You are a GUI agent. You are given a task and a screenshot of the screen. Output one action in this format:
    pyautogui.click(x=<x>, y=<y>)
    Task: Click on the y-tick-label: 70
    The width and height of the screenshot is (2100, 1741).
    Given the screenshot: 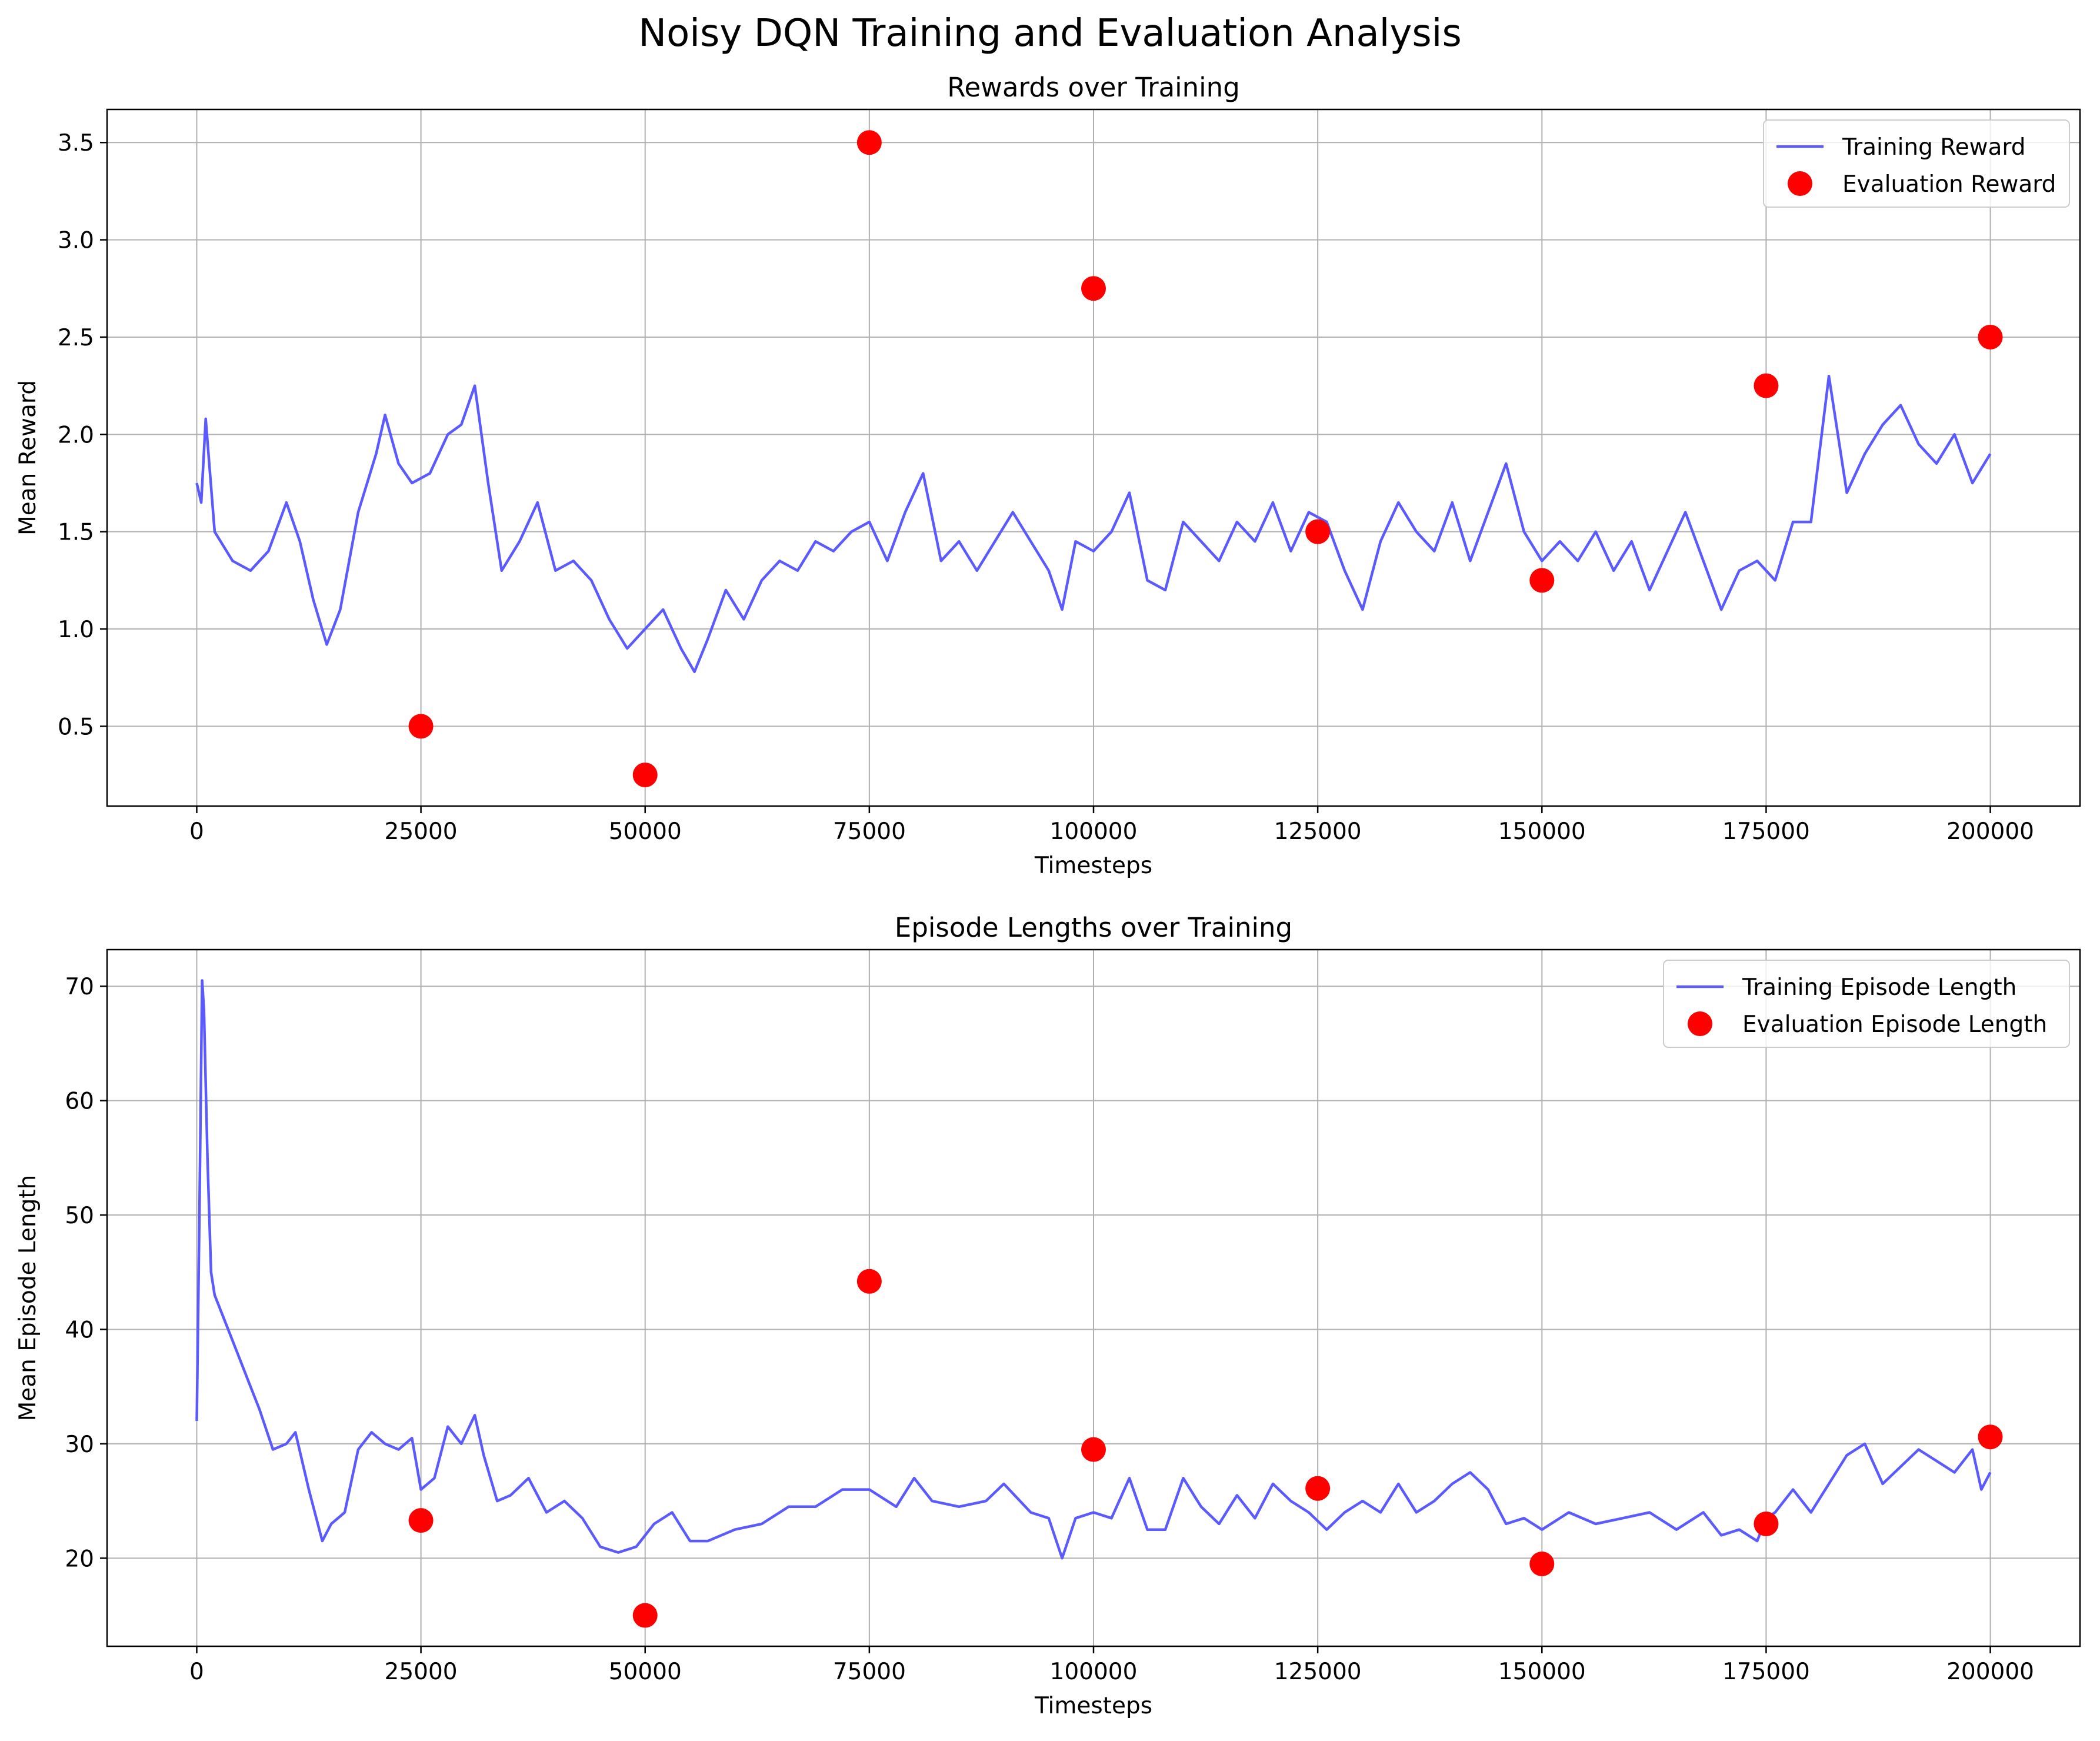 What is the action you would take?
    pyautogui.click(x=79, y=987)
    